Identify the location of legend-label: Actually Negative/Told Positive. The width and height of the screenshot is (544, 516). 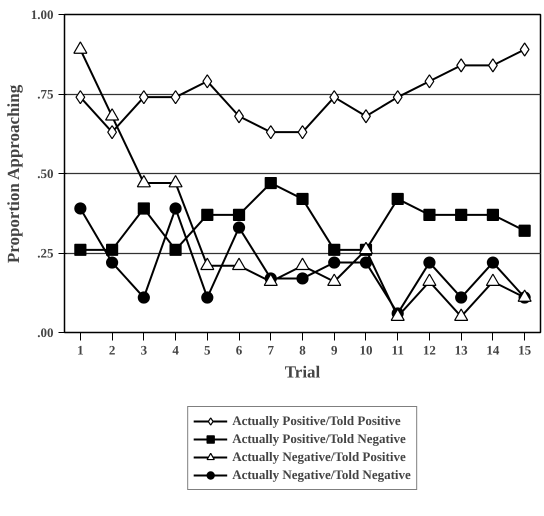
(319, 457).